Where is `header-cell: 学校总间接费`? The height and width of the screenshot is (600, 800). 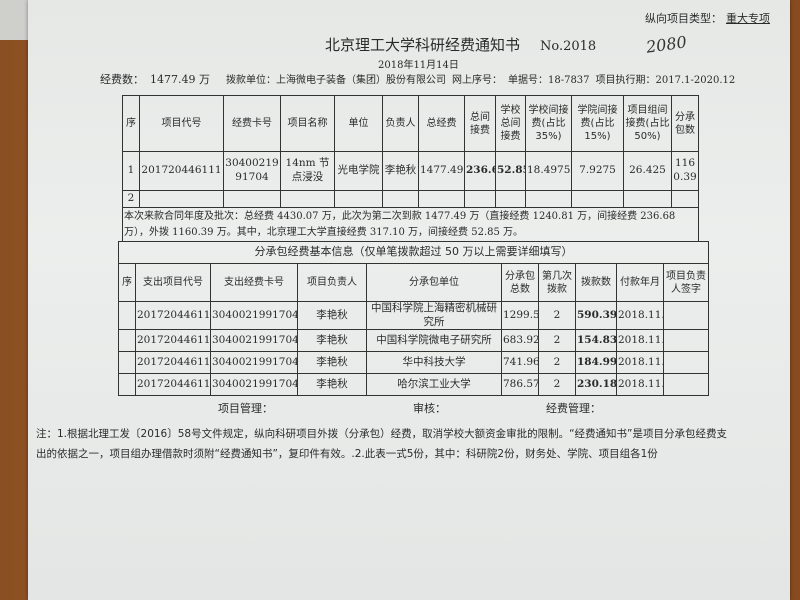 header-cell: 学校总间接费 is located at coordinates (510, 123).